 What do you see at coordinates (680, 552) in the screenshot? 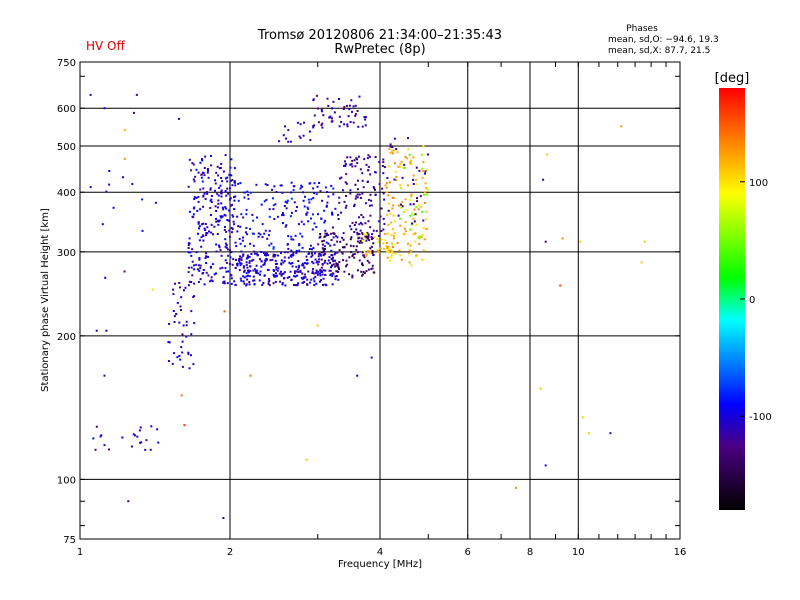
I see `x-tick-label: 16` at bounding box center [680, 552].